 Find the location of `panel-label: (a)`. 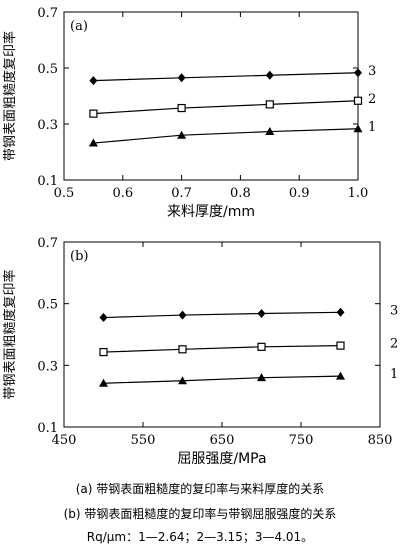

panel-label: (a) is located at coordinates (79, 26).